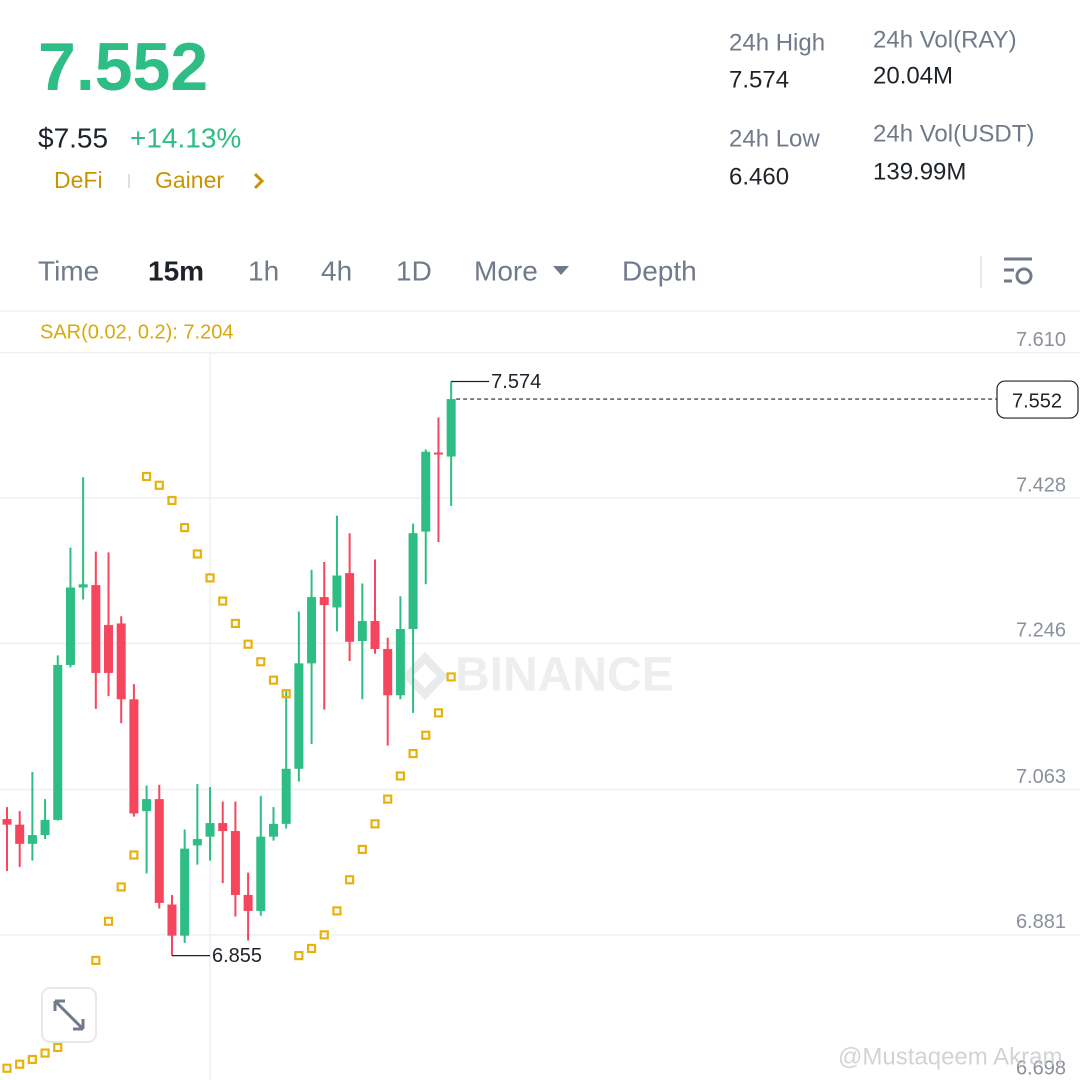 This screenshot has height=1080, width=1080. I want to click on last-price-label: 7.552, so click(1037, 401).